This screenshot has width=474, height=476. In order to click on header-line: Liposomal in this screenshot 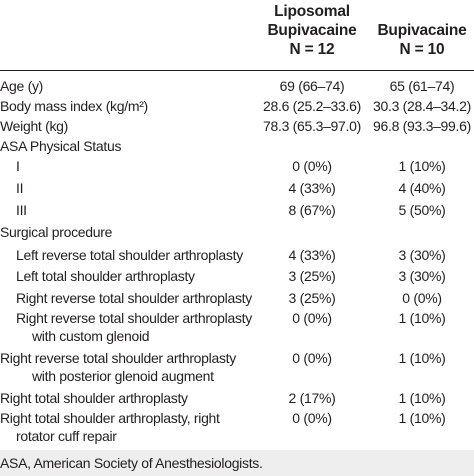, I will do `click(312, 11)`.